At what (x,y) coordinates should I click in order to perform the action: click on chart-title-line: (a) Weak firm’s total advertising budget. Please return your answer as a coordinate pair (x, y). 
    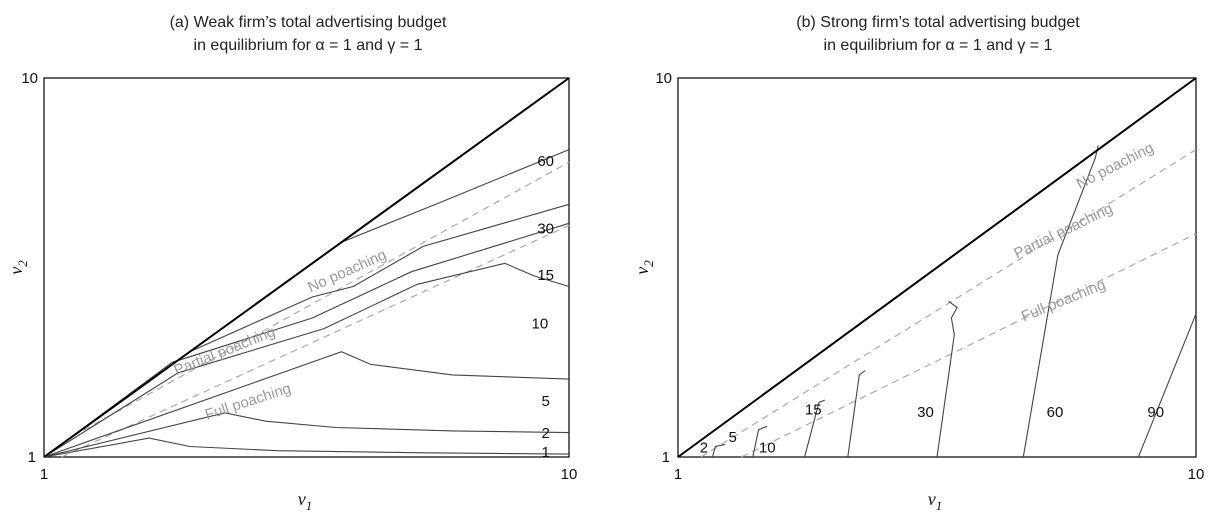
    Looking at the image, I should click on (308, 22).